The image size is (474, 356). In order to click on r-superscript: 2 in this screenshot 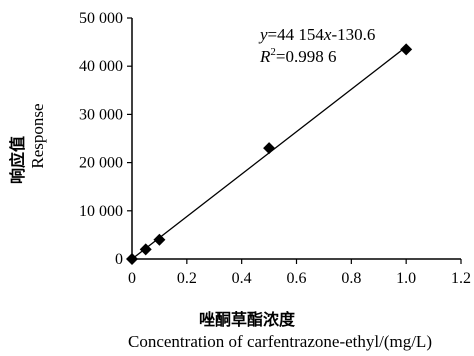, I will do `click(273, 52)`.